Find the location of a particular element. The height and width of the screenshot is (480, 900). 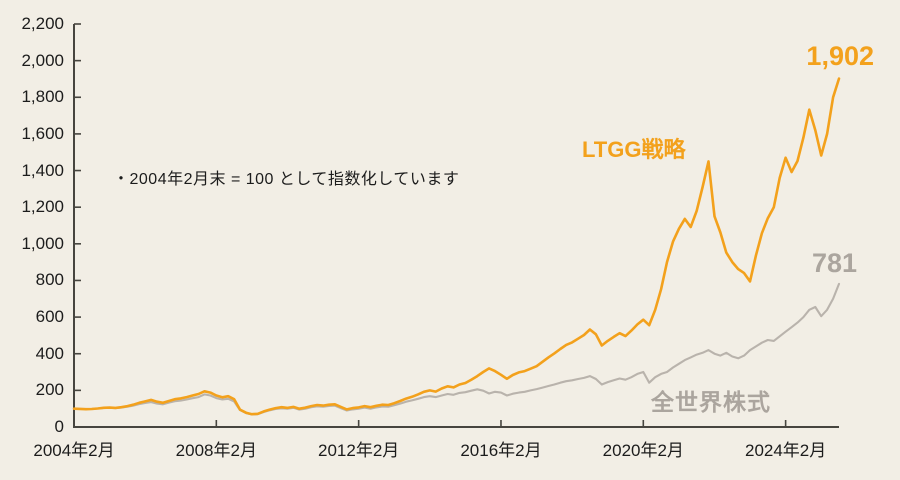

y-tick-label: 400 is located at coordinates (49, 353).